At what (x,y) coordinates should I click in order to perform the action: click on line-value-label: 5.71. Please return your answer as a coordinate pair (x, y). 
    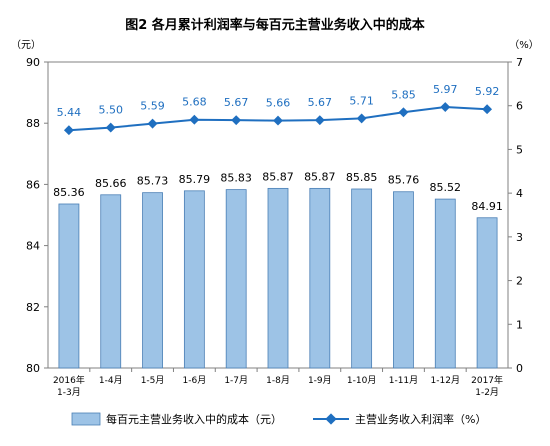
    Looking at the image, I should click on (361, 100).